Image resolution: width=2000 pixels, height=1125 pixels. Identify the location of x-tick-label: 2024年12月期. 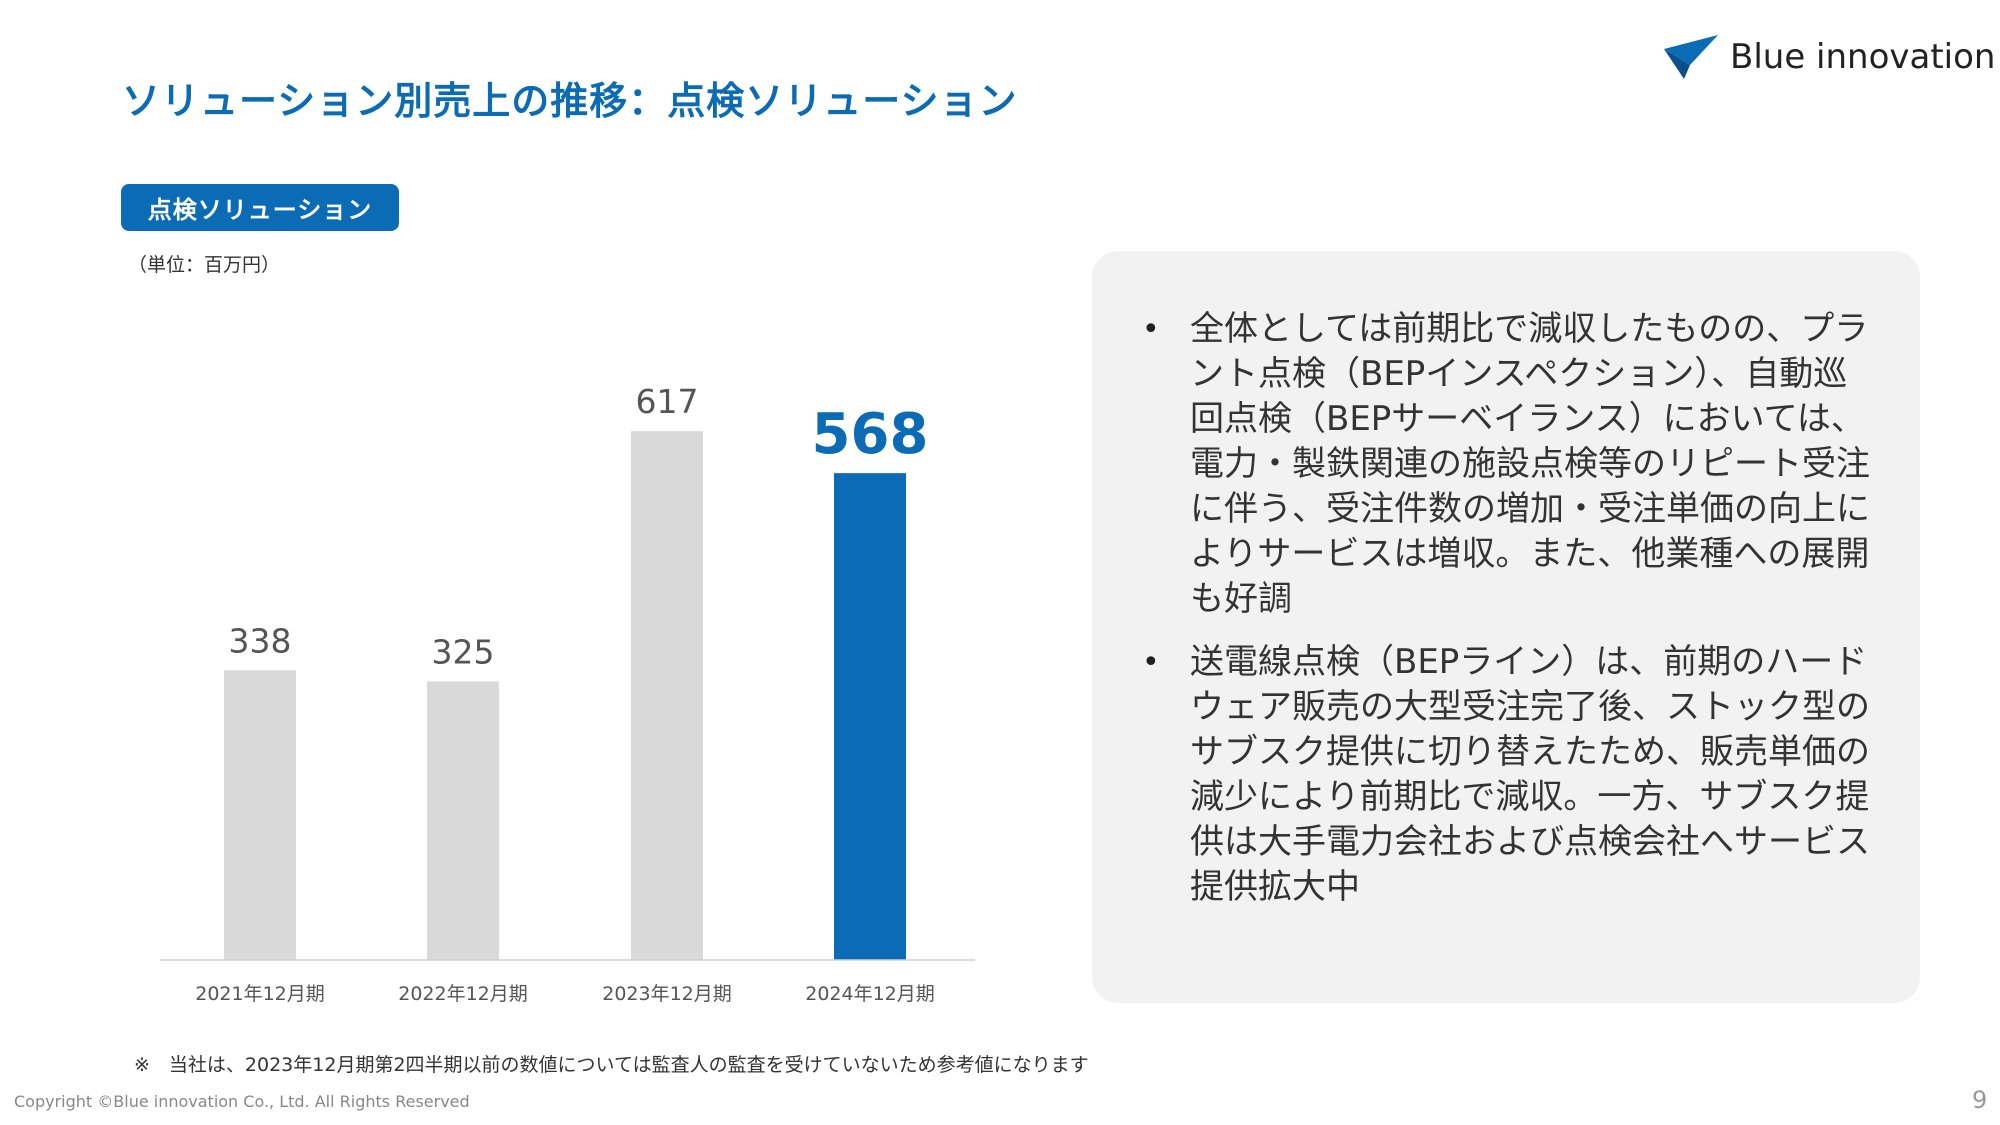
(870, 994).